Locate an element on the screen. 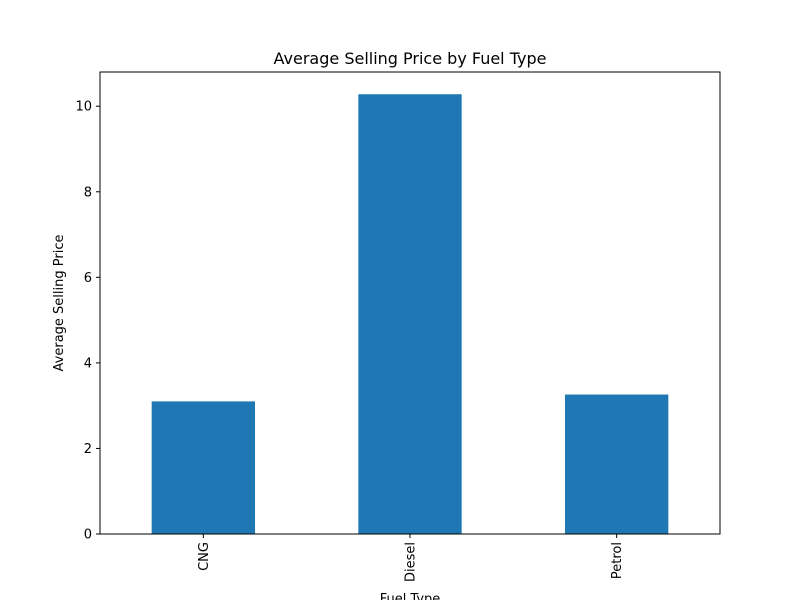 This screenshot has height=600, width=800. y-tick-label: 6 is located at coordinates (88, 278).